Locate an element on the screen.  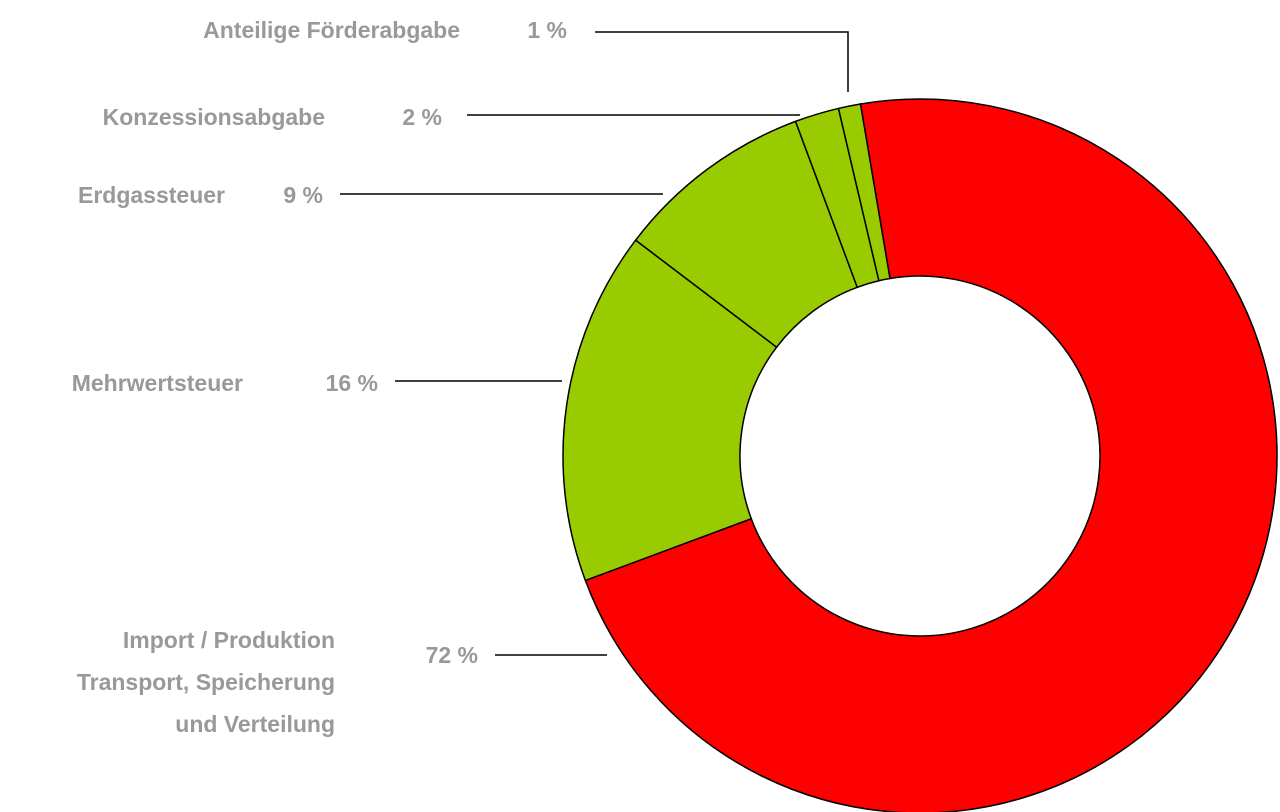
leader-line is located at coordinates (722, 61).